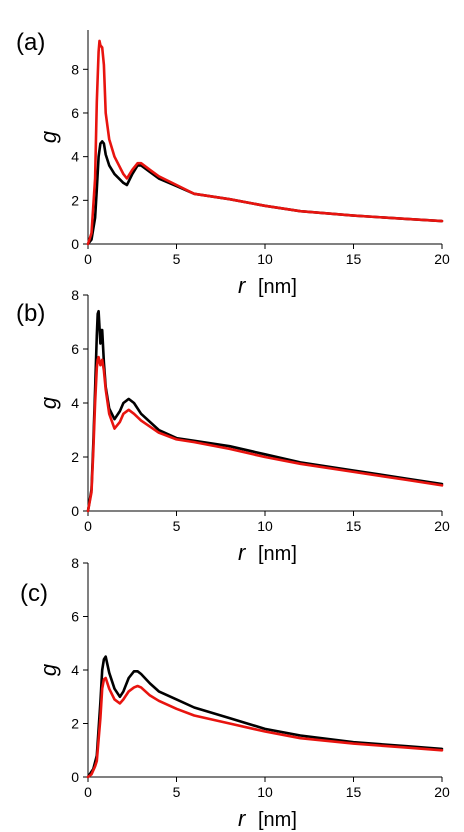 Image resolution: width=464 pixels, height=832 pixels. What do you see at coordinates (34, 593) in the screenshot?
I see `panel-label: (c)` at bounding box center [34, 593].